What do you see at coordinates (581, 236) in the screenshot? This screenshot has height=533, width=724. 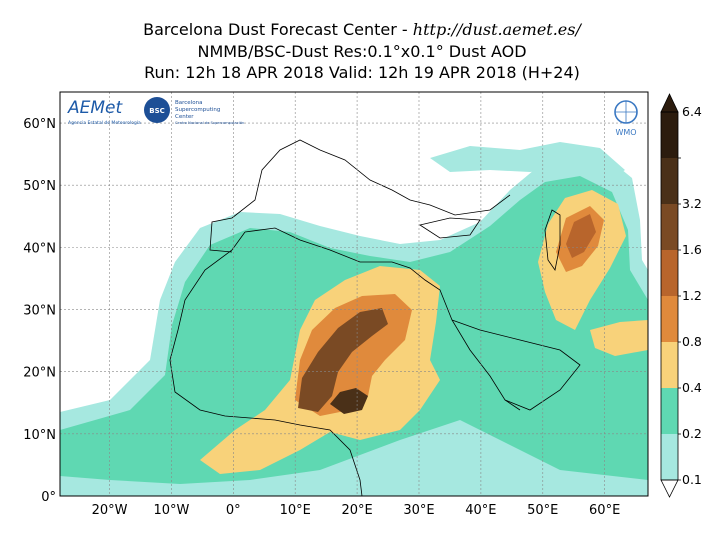 I see `aod-band-1.2-east` at bounding box center [581, 236].